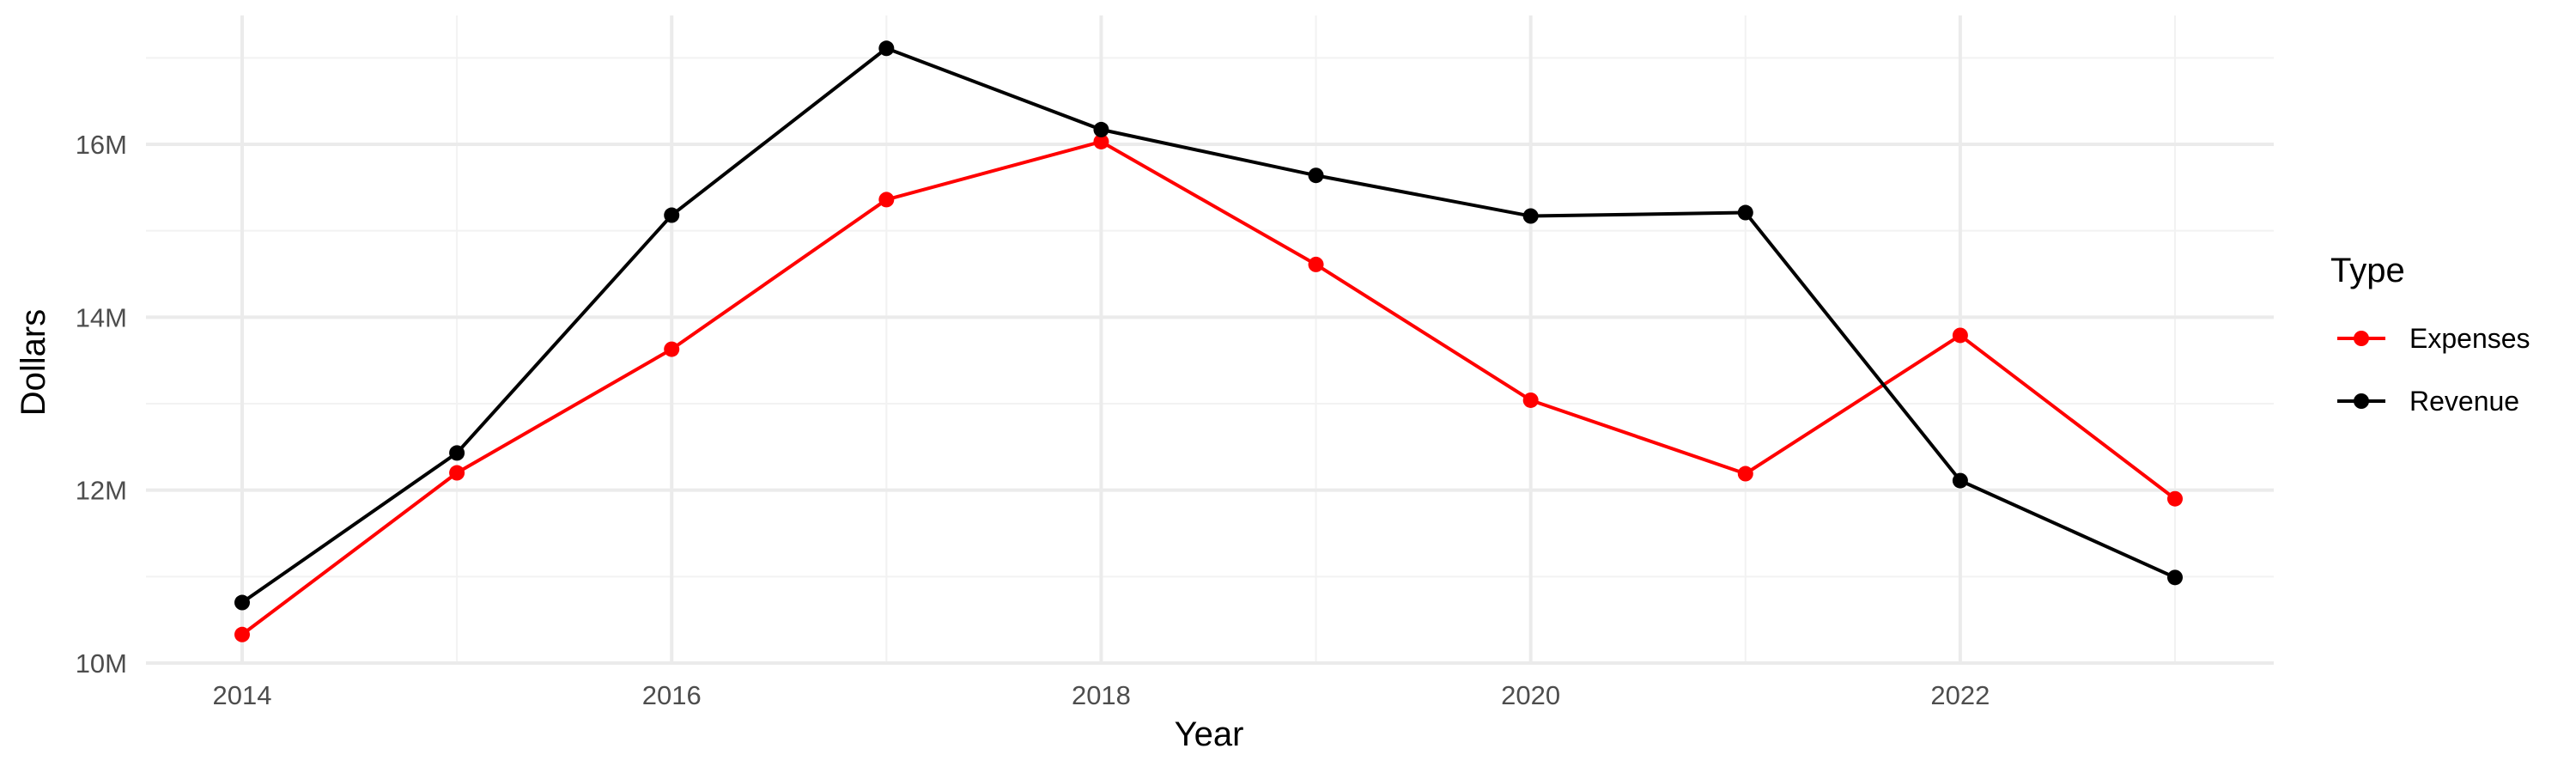 This screenshot has height=773, width=2576. I want to click on legend-label: Expenses, so click(2470, 338).